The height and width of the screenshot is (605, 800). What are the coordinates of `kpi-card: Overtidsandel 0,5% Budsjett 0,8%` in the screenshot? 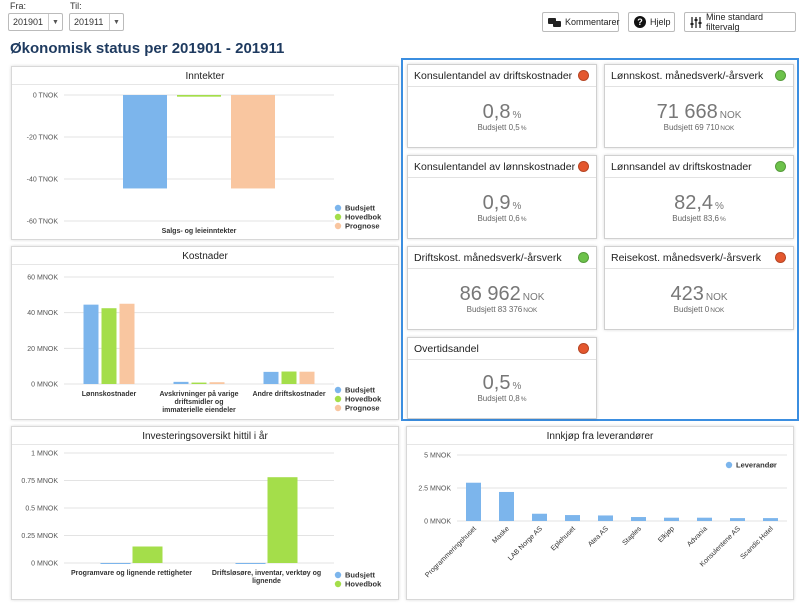 It's located at (502, 378).